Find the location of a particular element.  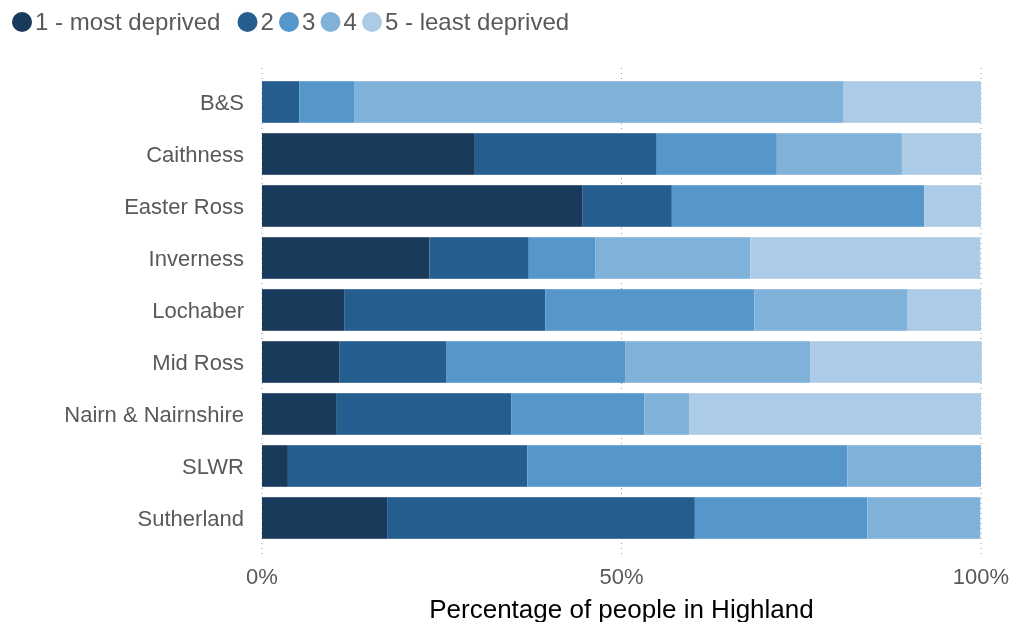

legend-label: 1 - most deprived is located at coordinates (128, 21).